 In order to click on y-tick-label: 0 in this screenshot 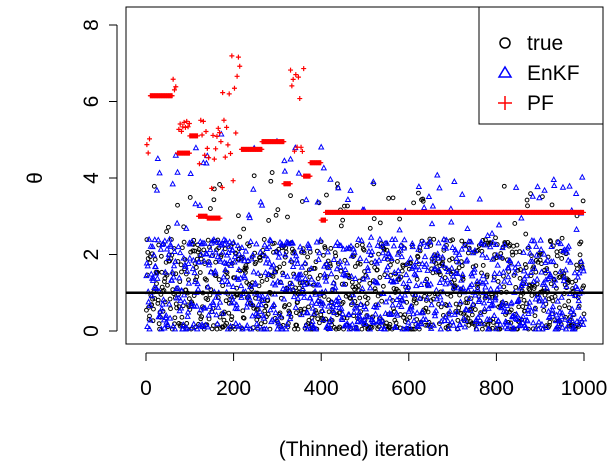, I will do `click(91, 331)`.